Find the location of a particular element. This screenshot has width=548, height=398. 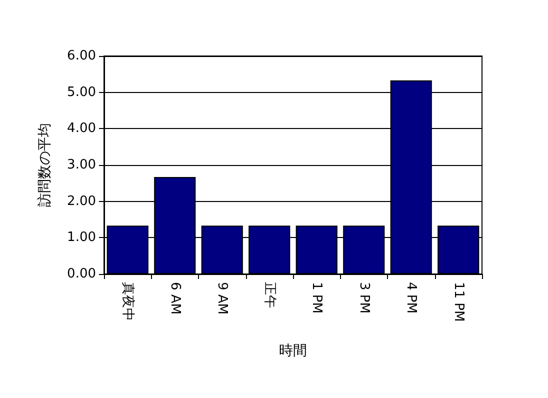

y-tick-label: 2.00 is located at coordinates (81, 201).